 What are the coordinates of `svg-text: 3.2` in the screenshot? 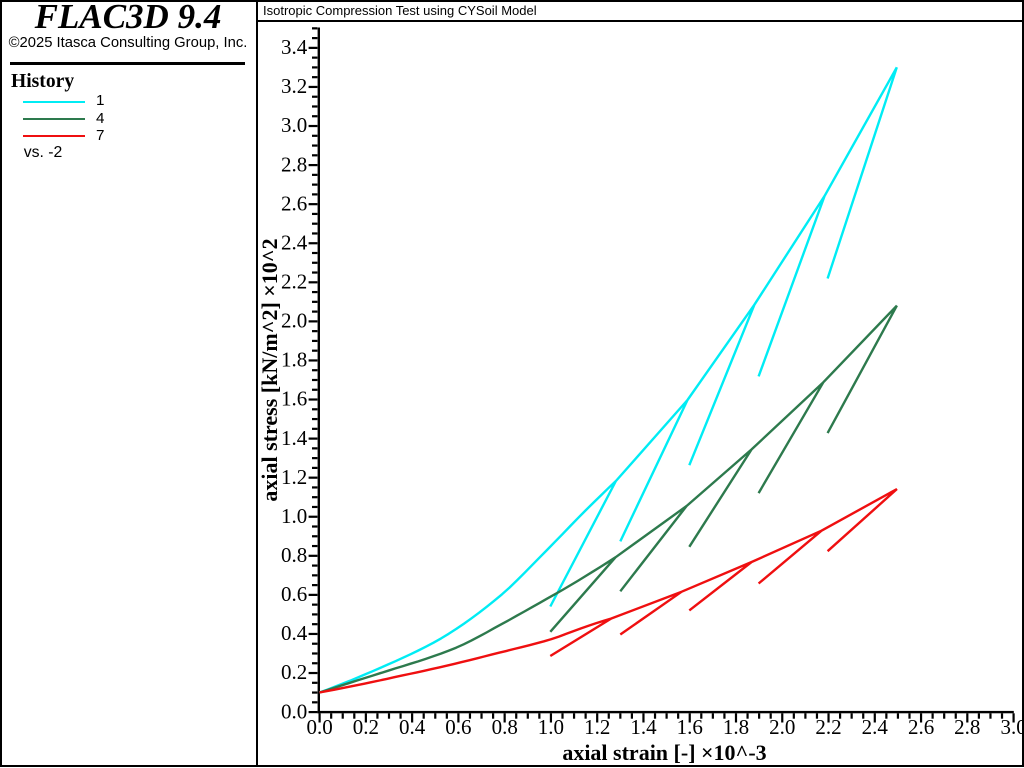 It's located at (294, 86).